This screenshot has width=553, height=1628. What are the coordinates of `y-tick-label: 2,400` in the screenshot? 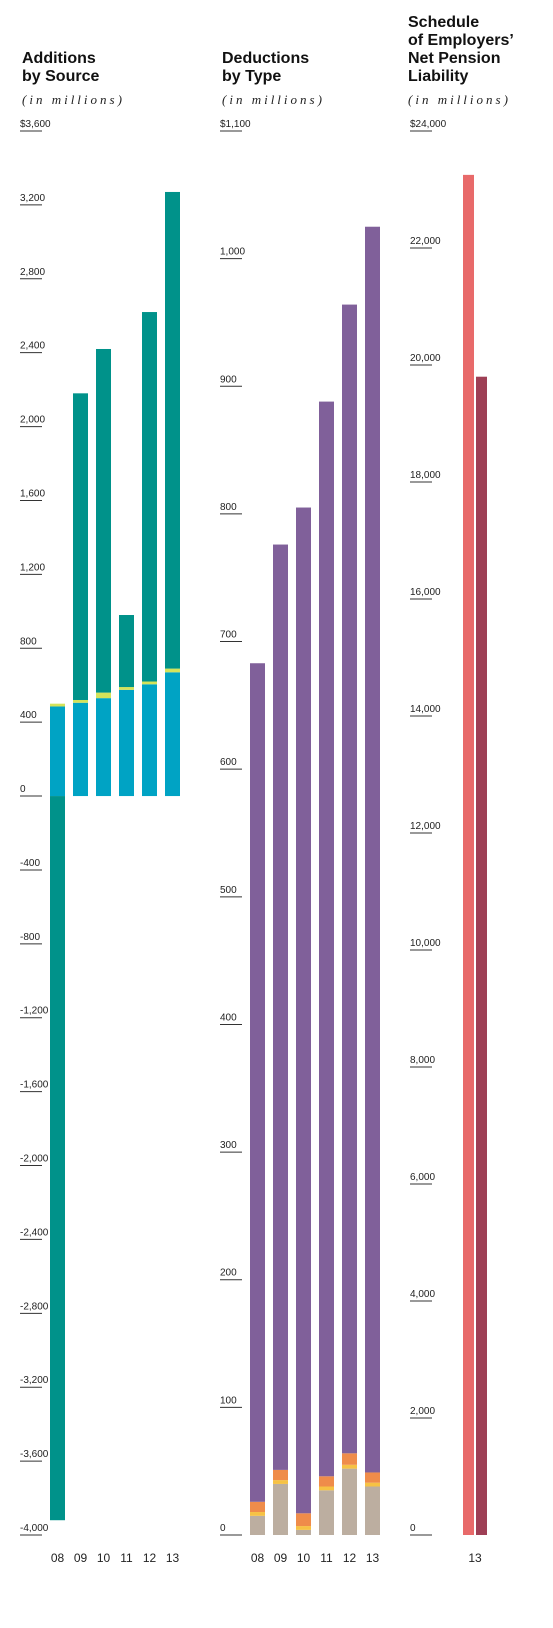 It's located at (32, 346).